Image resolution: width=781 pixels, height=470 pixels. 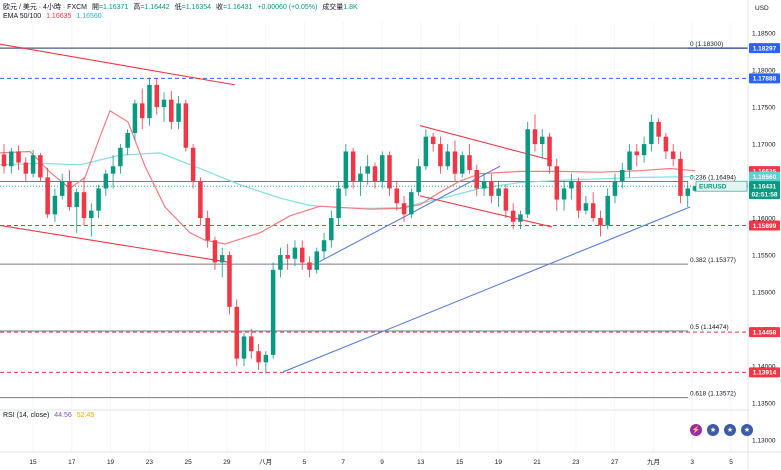 I want to click on price-tick-label: 1.13000, so click(x=764, y=441).